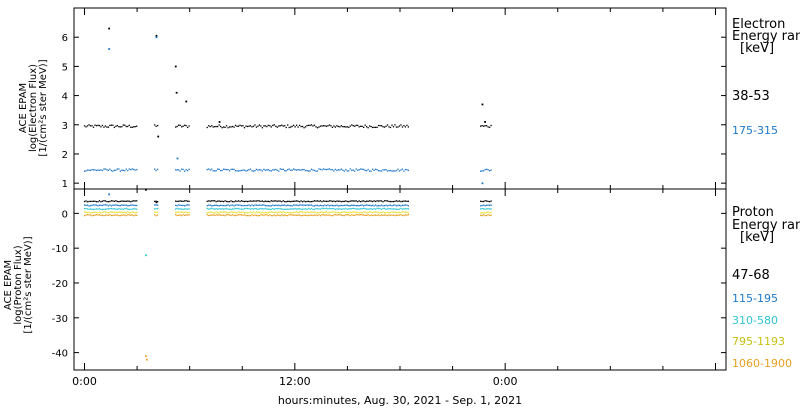 Image resolution: width=800 pixels, height=410 pixels. What do you see at coordinates (766, 36) in the screenshot?
I see `electron-legend-subtitle: Energy ranges` at bounding box center [766, 36].